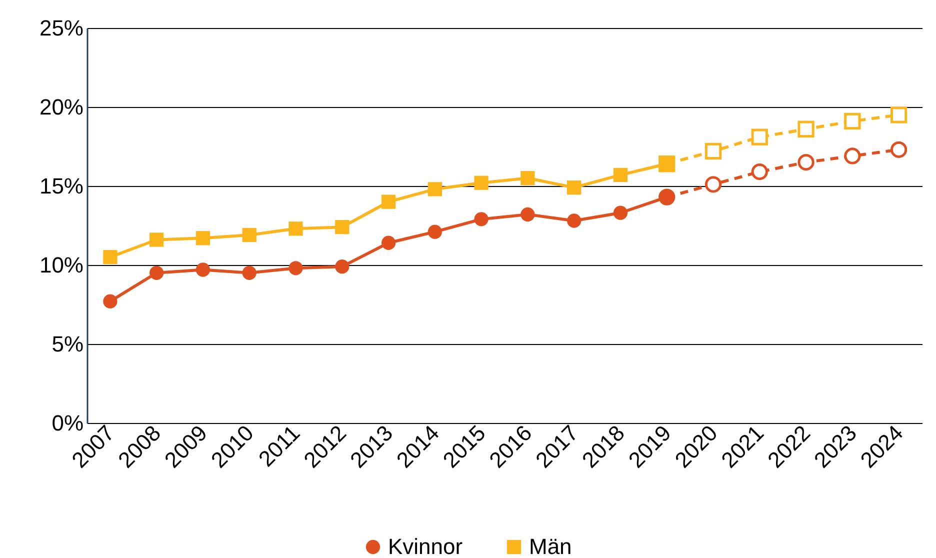  What do you see at coordinates (61, 265) in the screenshot?
I see `y-tick-label: 10%` at bounding box center [61, 265].